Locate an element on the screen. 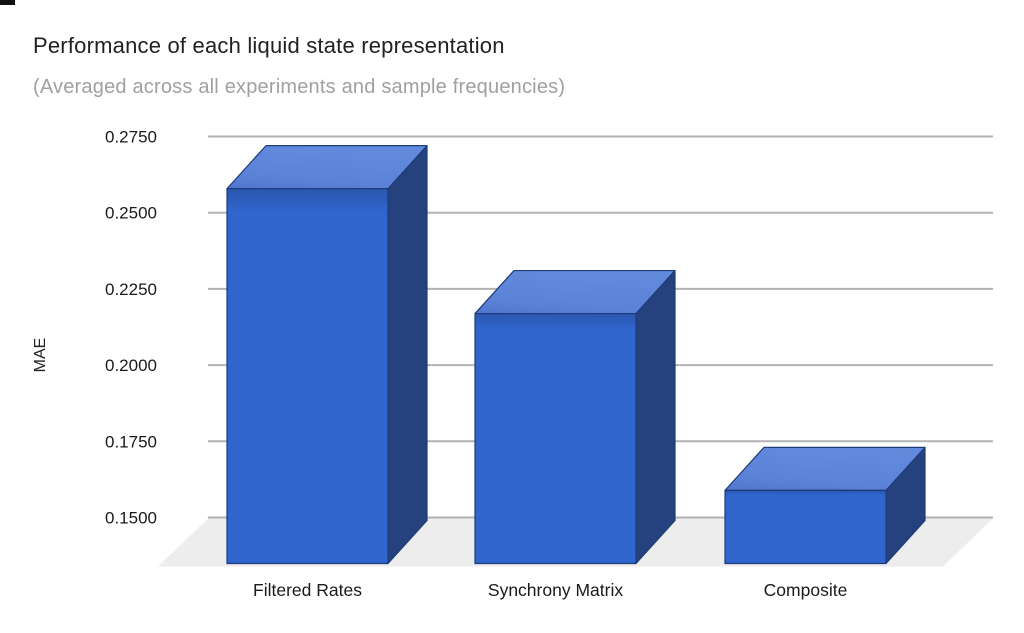 This screenshot has height=633, width=1024. screenshot-artifact-mark is located at coordinates (7, 2).